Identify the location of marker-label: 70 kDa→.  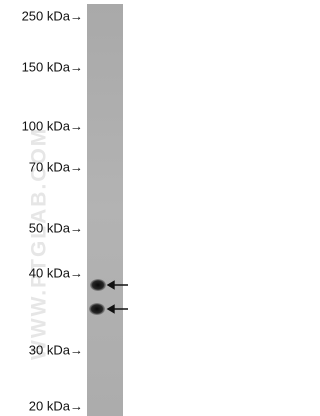
(56, 166).